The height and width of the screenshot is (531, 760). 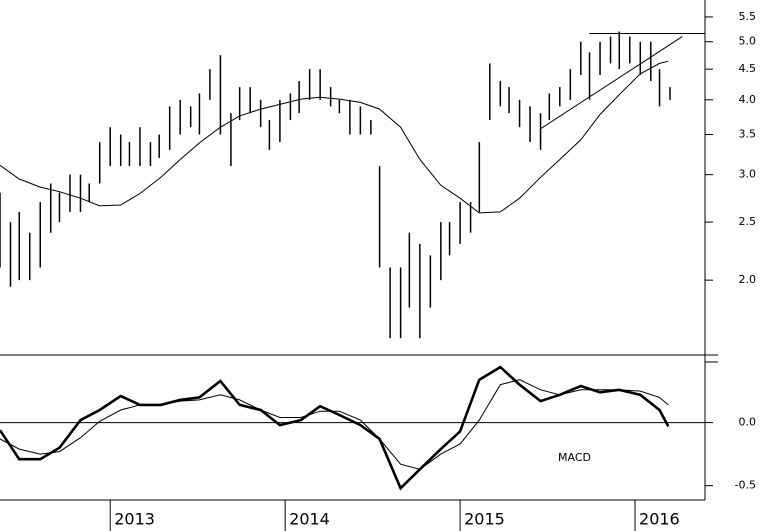 What do you see at coordinates (134, 519) in the screenshot?
I see `x-tick-label: 2013` at bounding box center [134, 519].